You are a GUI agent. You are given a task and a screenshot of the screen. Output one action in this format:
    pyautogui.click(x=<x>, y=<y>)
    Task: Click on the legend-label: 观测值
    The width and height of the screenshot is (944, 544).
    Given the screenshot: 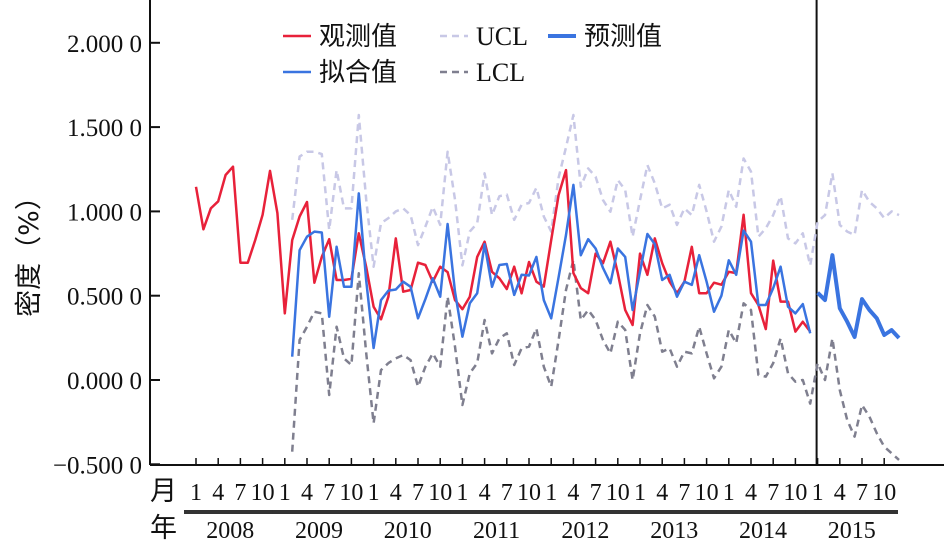 What is the action you would take?
    pyautogui.click(x=358, y=36)
    